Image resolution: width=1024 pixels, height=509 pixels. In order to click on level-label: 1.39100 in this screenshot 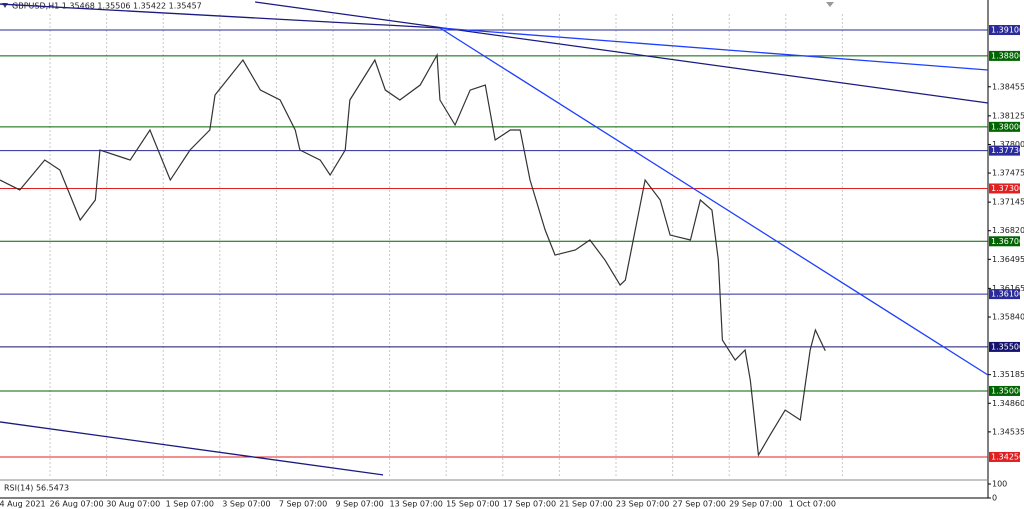, I will do `click(1007, 30)`.